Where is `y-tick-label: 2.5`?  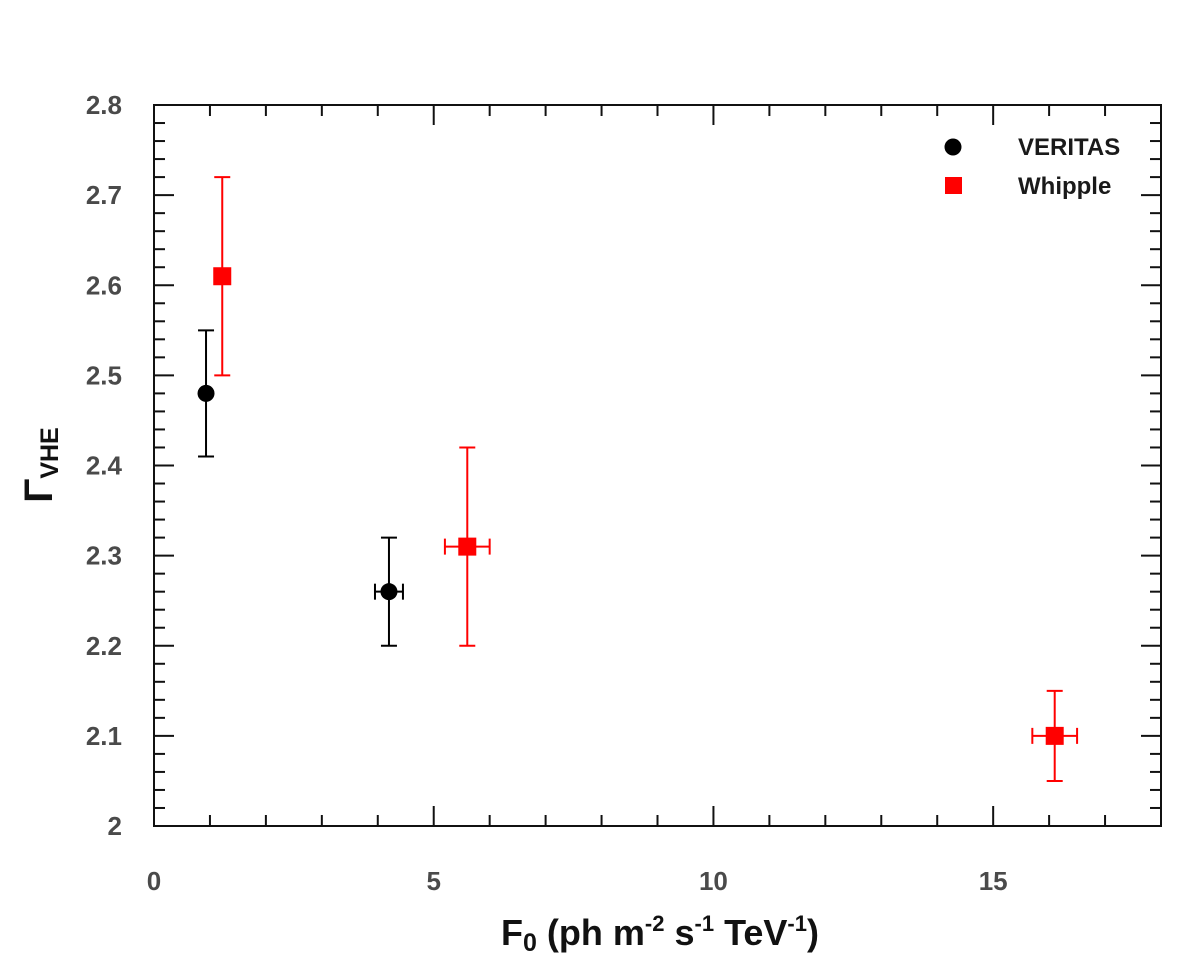
y-tick-label: 2.5 is located at coordinates (104, 375).